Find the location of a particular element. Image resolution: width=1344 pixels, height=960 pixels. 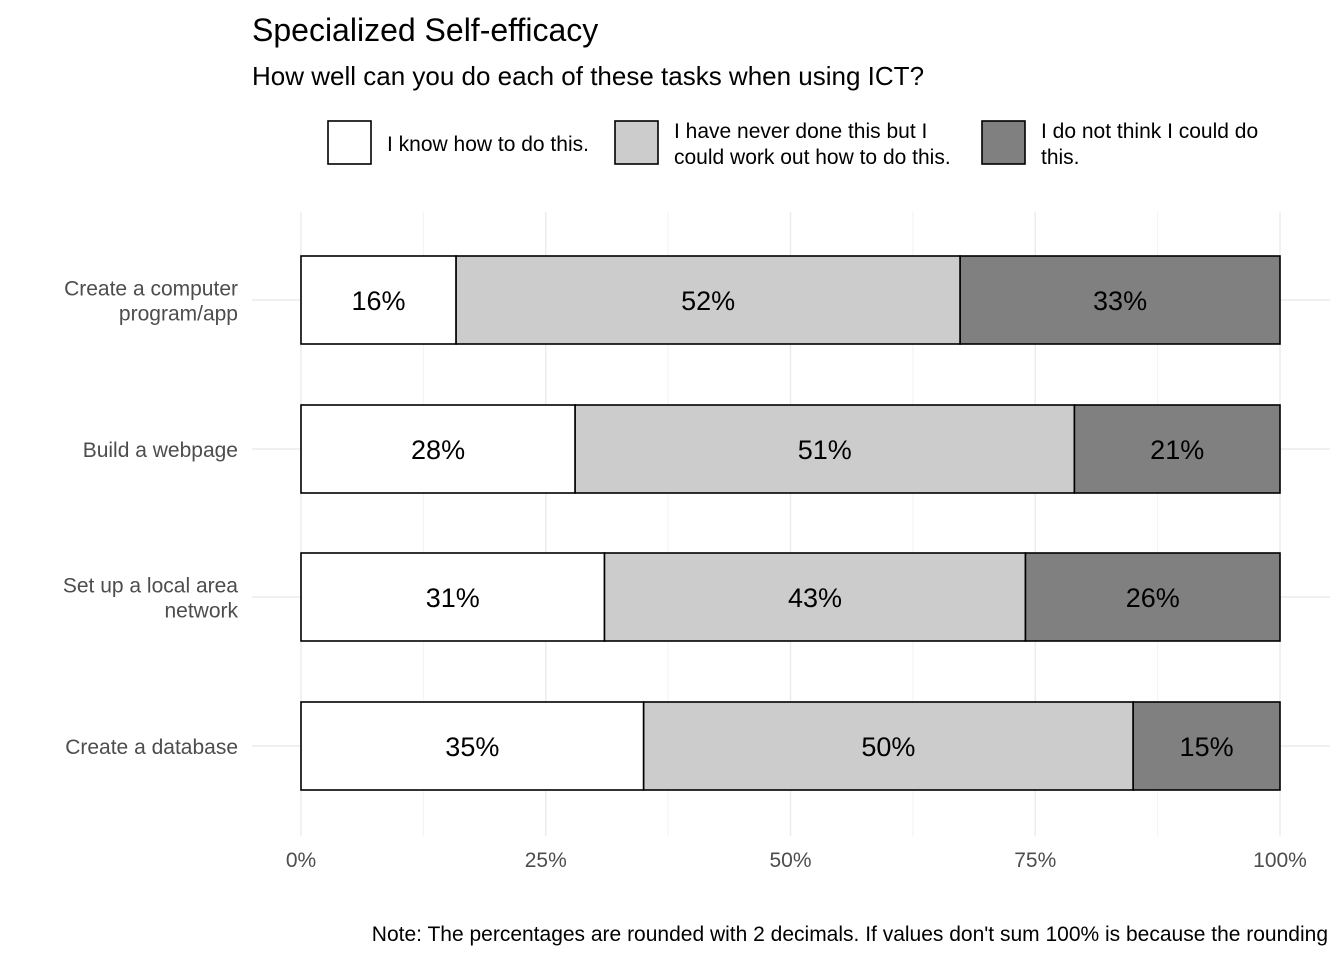

bar-value-label: 21% is located at coordinates (1177, 450).